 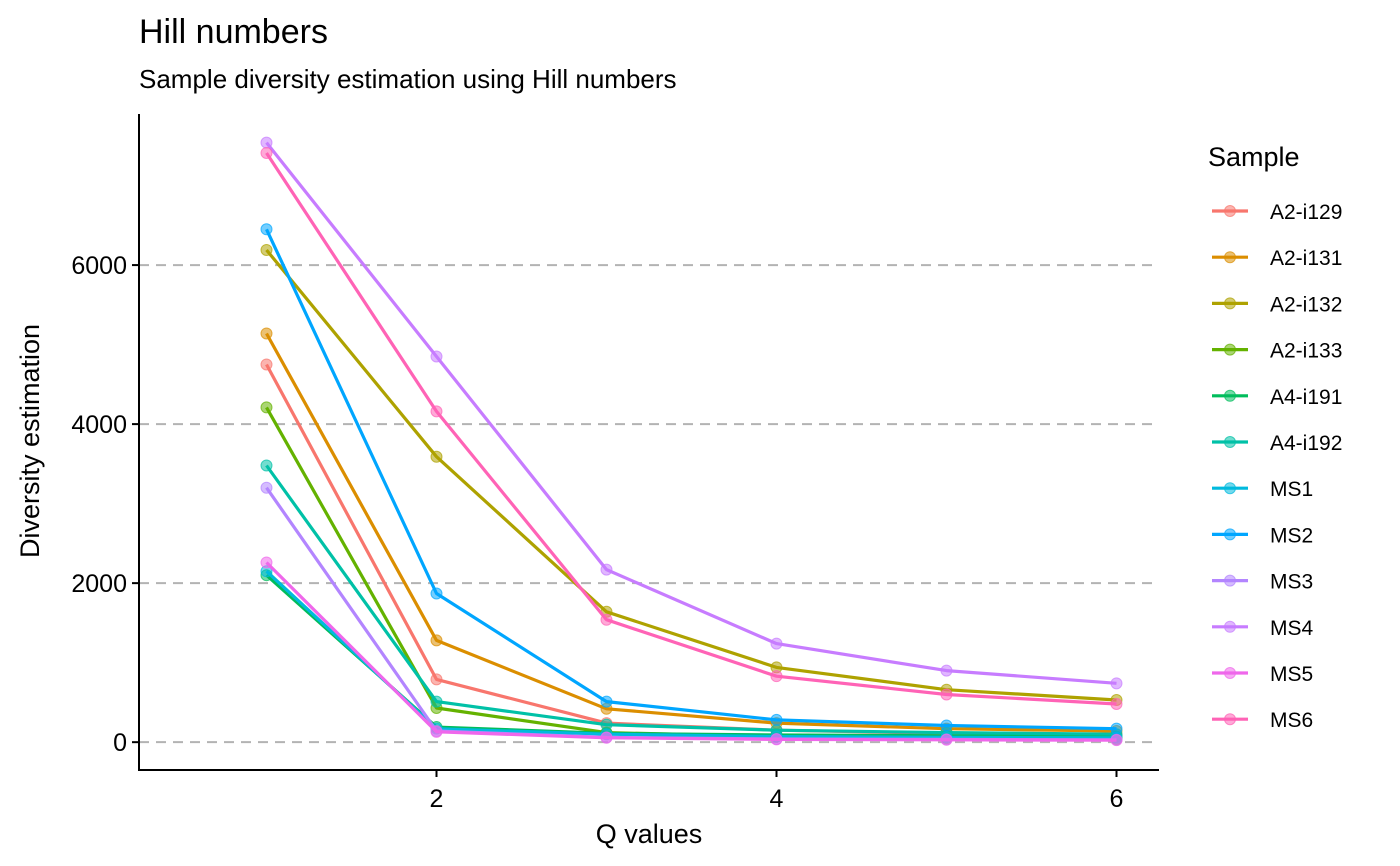 I want to click on x-axis-ticks: 2 4 6, so click(x=777, y=791).